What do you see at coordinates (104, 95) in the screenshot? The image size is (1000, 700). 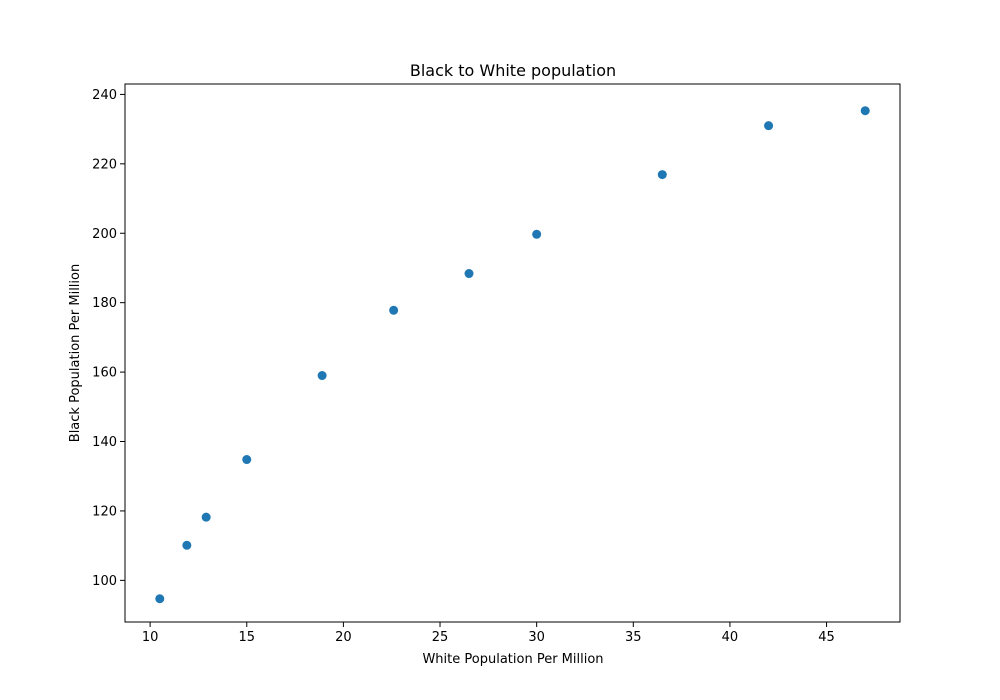 I see `y-tick-label: 240` at bounding box center [104, 95].